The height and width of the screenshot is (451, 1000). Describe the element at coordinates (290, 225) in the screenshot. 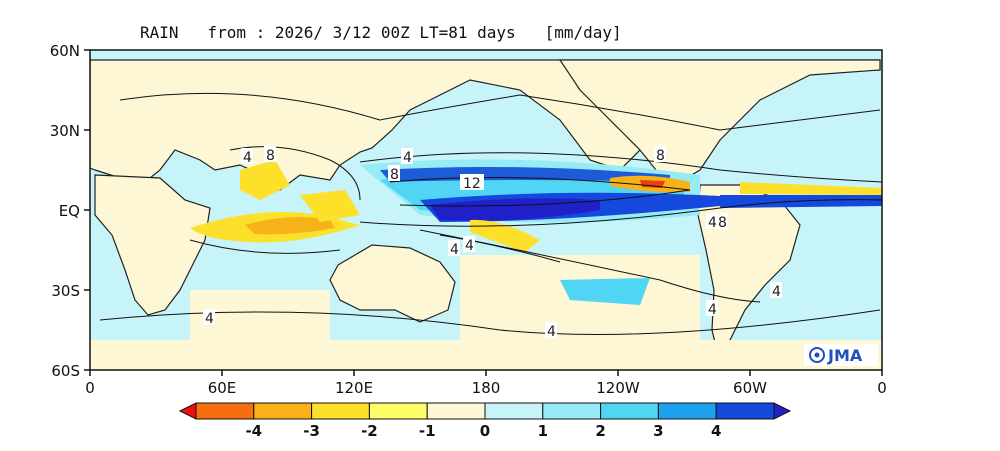

I see `orange-band-indian` at that location.